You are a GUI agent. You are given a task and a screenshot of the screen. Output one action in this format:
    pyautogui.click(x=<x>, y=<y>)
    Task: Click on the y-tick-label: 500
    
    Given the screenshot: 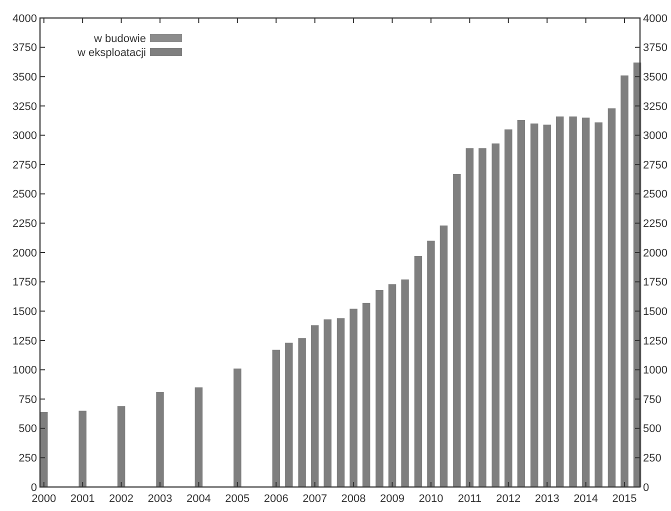 What is the action you would take?
    pyautogui.click(x=27, y=429)
    